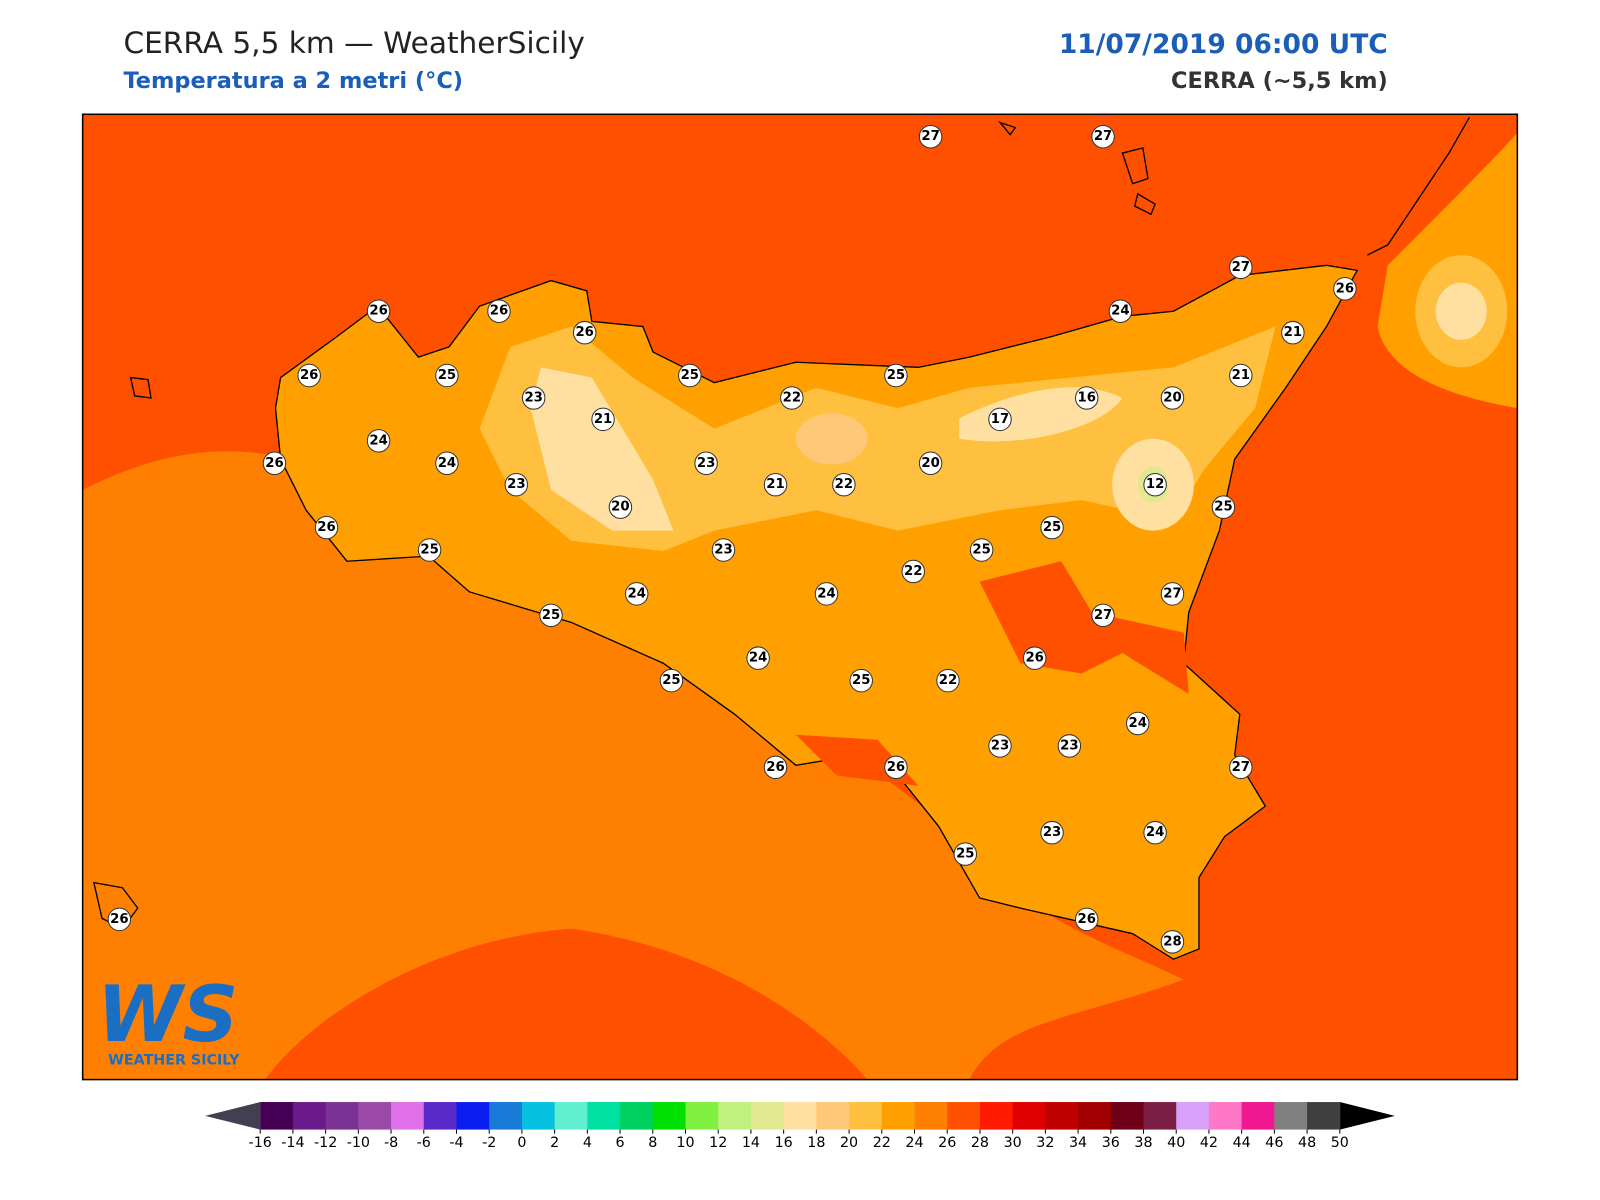 This screenshot has width=1600, height=1200. What do you see at coordinates (174, 1060) in the screenshot?
I see `logo-name: WEATHER SICILY` at bounding box center [174, 1060].